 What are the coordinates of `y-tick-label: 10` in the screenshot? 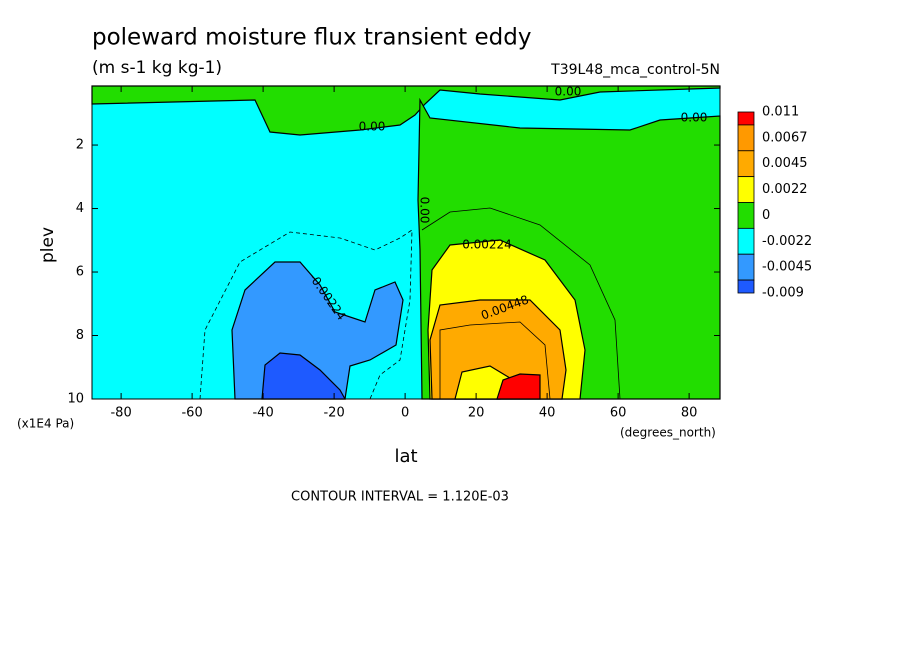 It's located at (75, 399).